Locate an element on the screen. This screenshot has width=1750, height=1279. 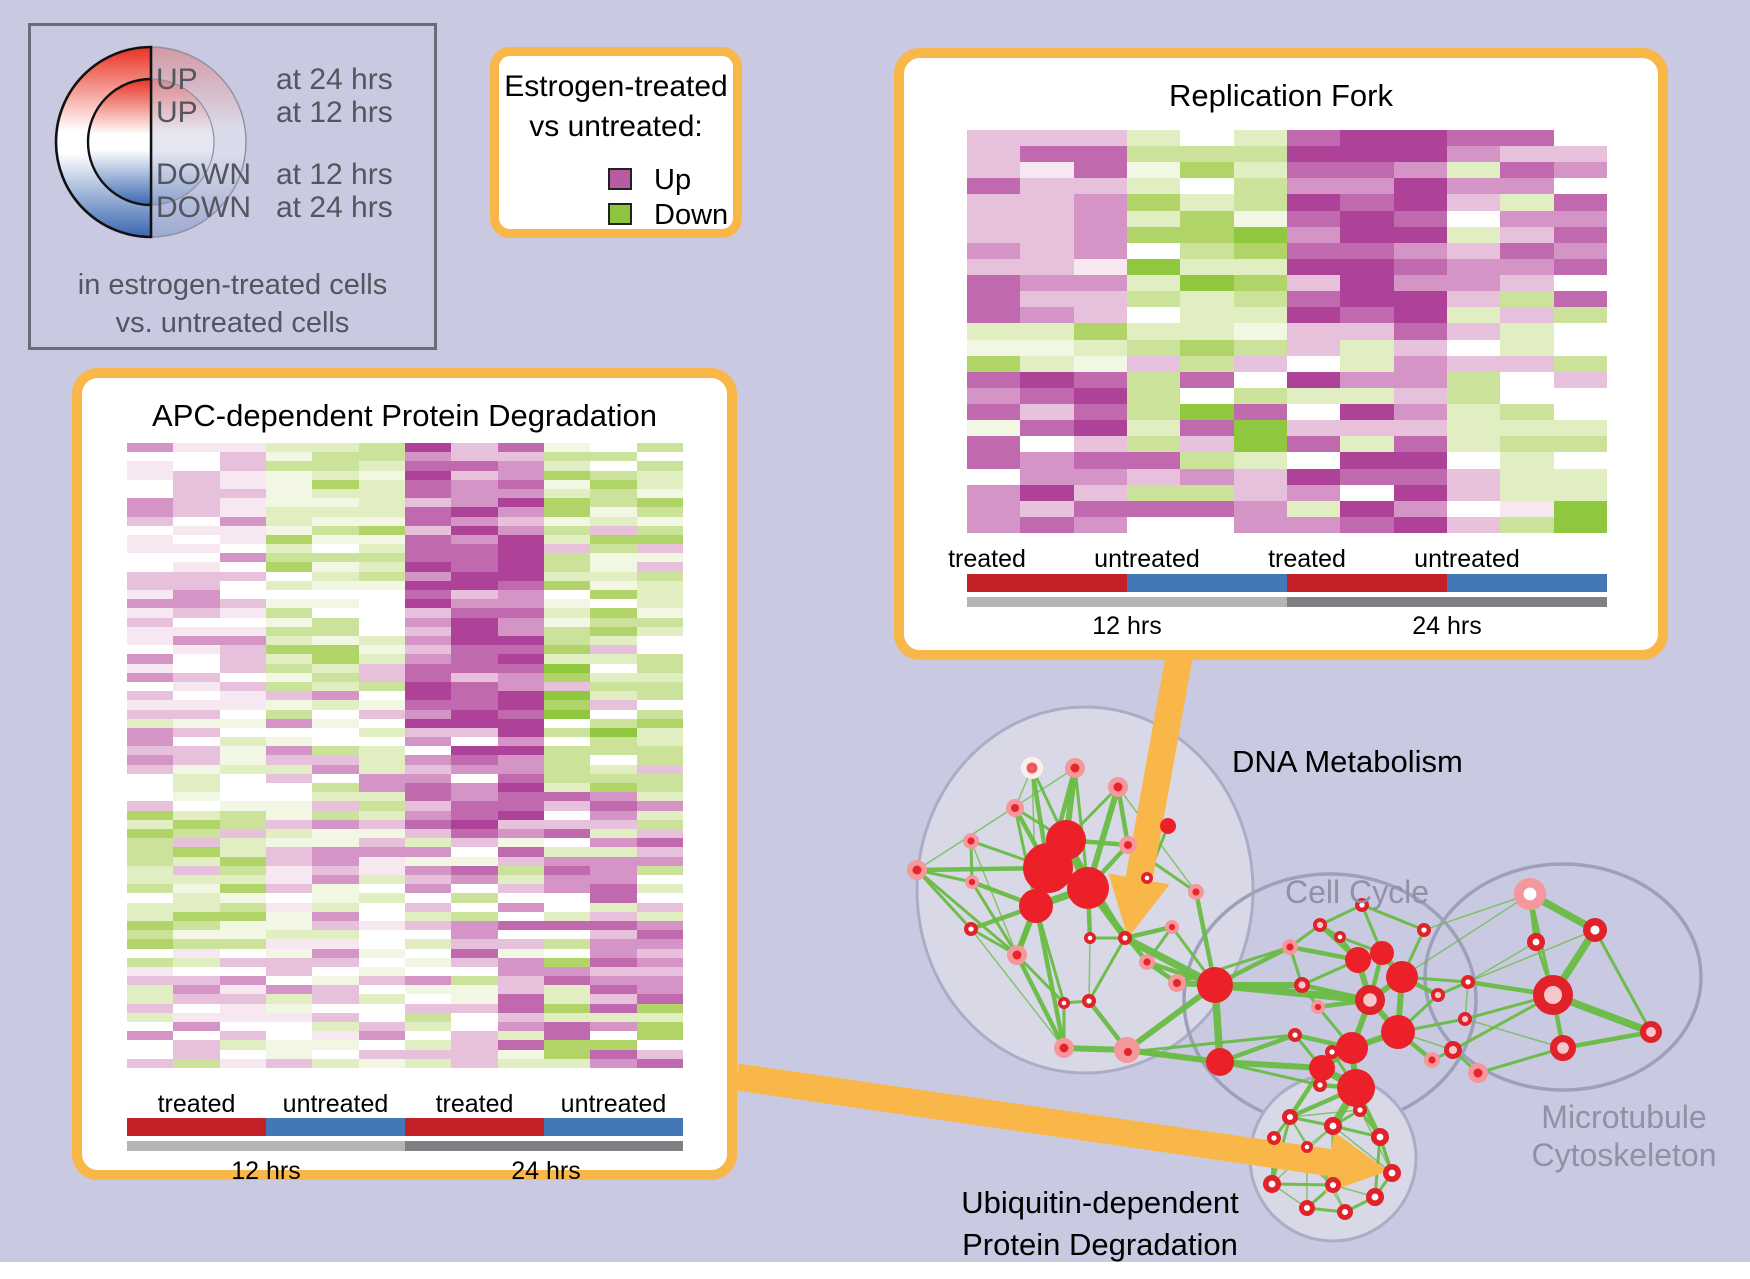
ring-legend-diagram is located at coordinates (150, 142).